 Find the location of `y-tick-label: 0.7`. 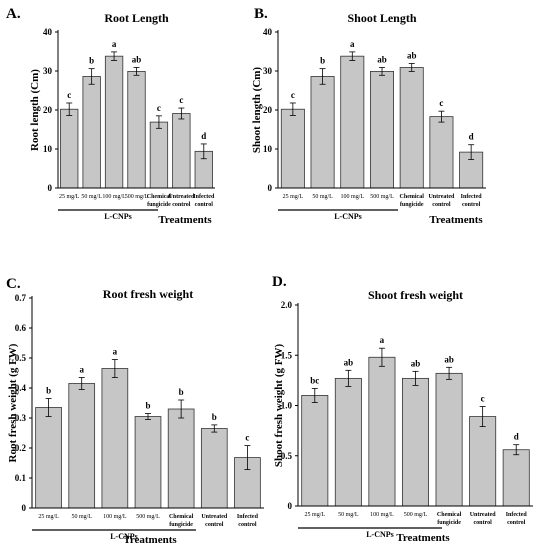

y-tick-label: 0.7 is located at coordinates (21, 298).